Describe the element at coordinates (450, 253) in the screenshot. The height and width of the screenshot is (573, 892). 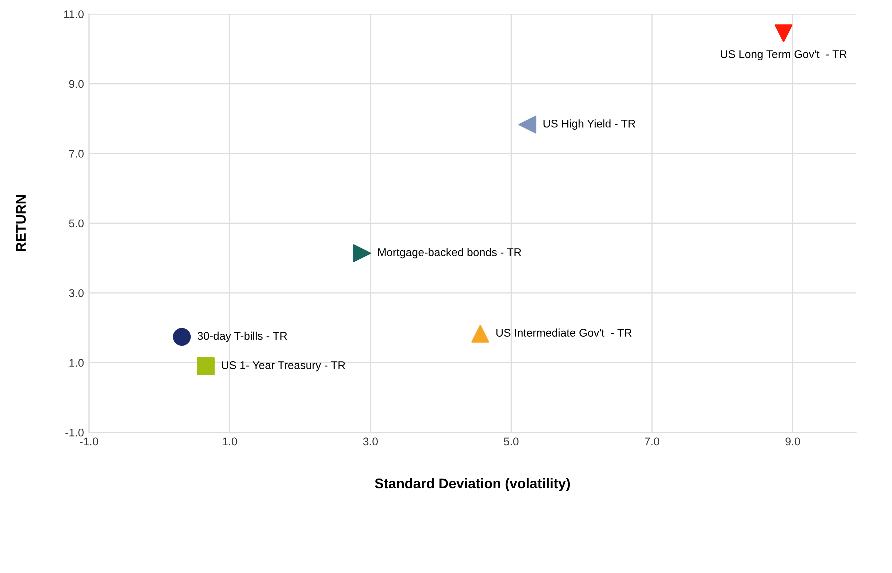
I see `series-label: Mortgage-backed bonds - TR` at that location.